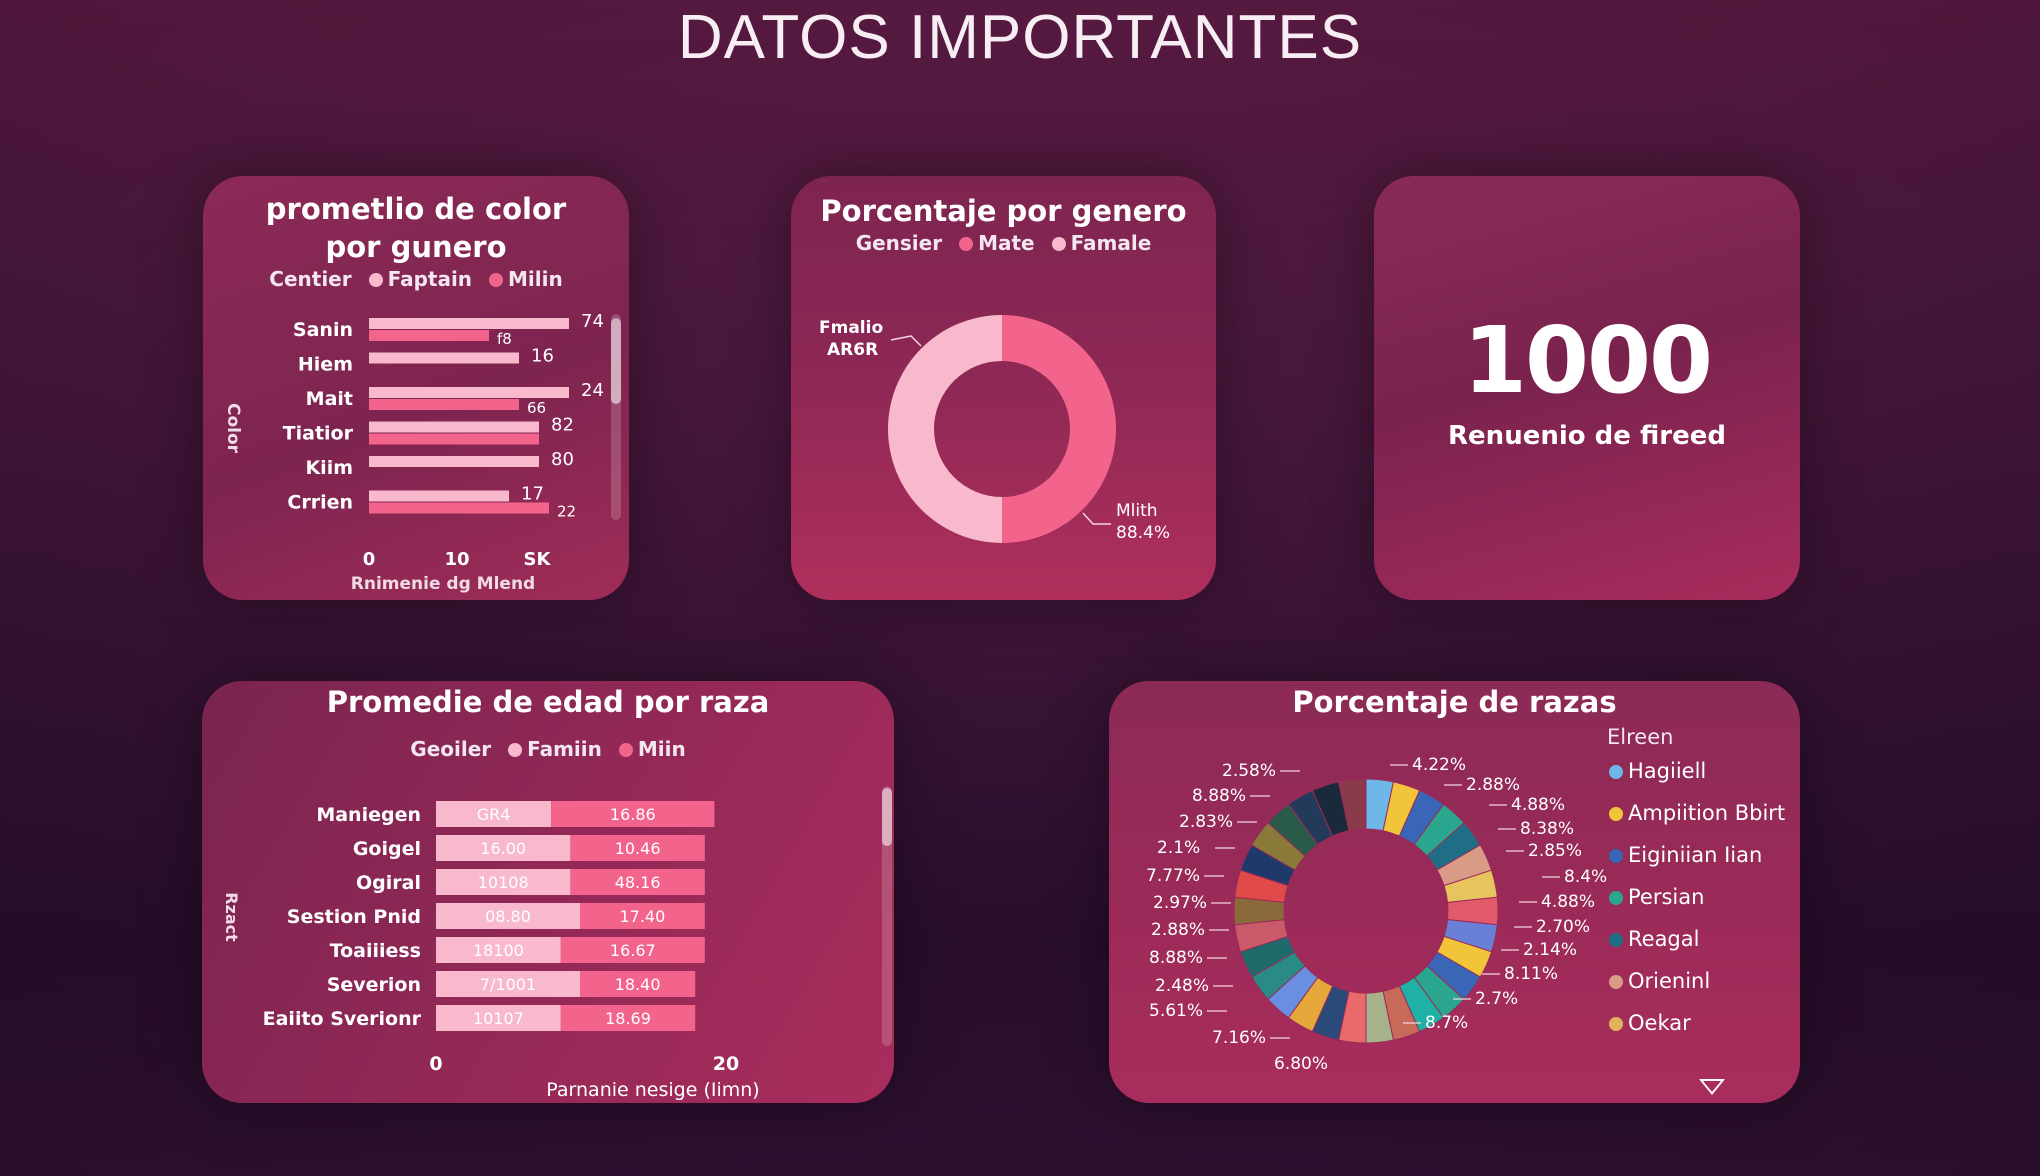 This screenshot has width=2040, height=1176. Describe the element at coordinates (1563, 927) in the screenshot. I see `data-label: 2.70%` at that location.